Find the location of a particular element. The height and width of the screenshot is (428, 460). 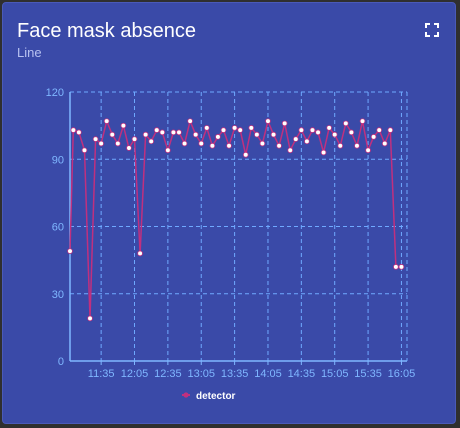

x-tick-label: 14:05 is located at coordinates (268, 374).